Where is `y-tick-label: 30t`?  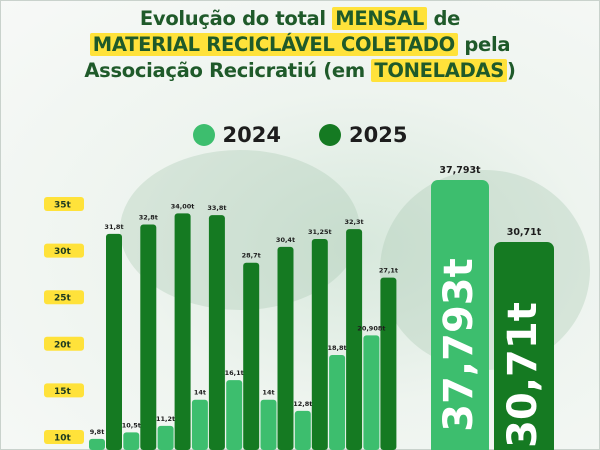
y-tick-label: 30t is located at coordinates (63, 252).